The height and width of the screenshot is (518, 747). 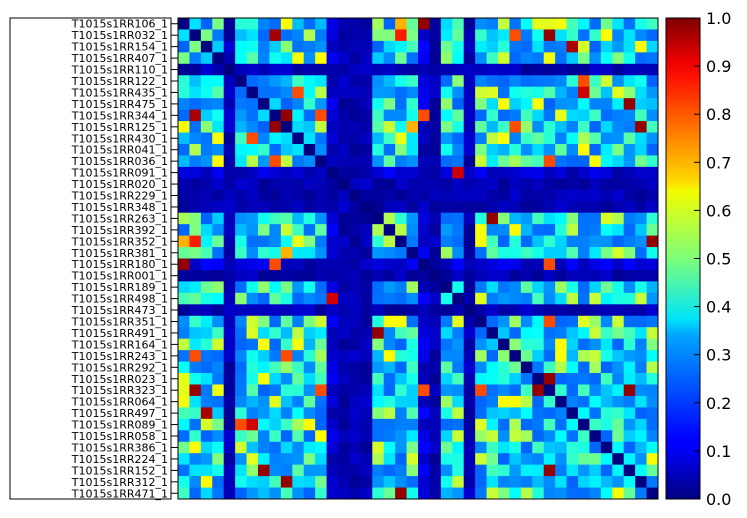 What do you see at coordinates (718, 499) in the screenshot?
I see `colorbar-tick-label: 0.0` at bounding box center [718, 499].